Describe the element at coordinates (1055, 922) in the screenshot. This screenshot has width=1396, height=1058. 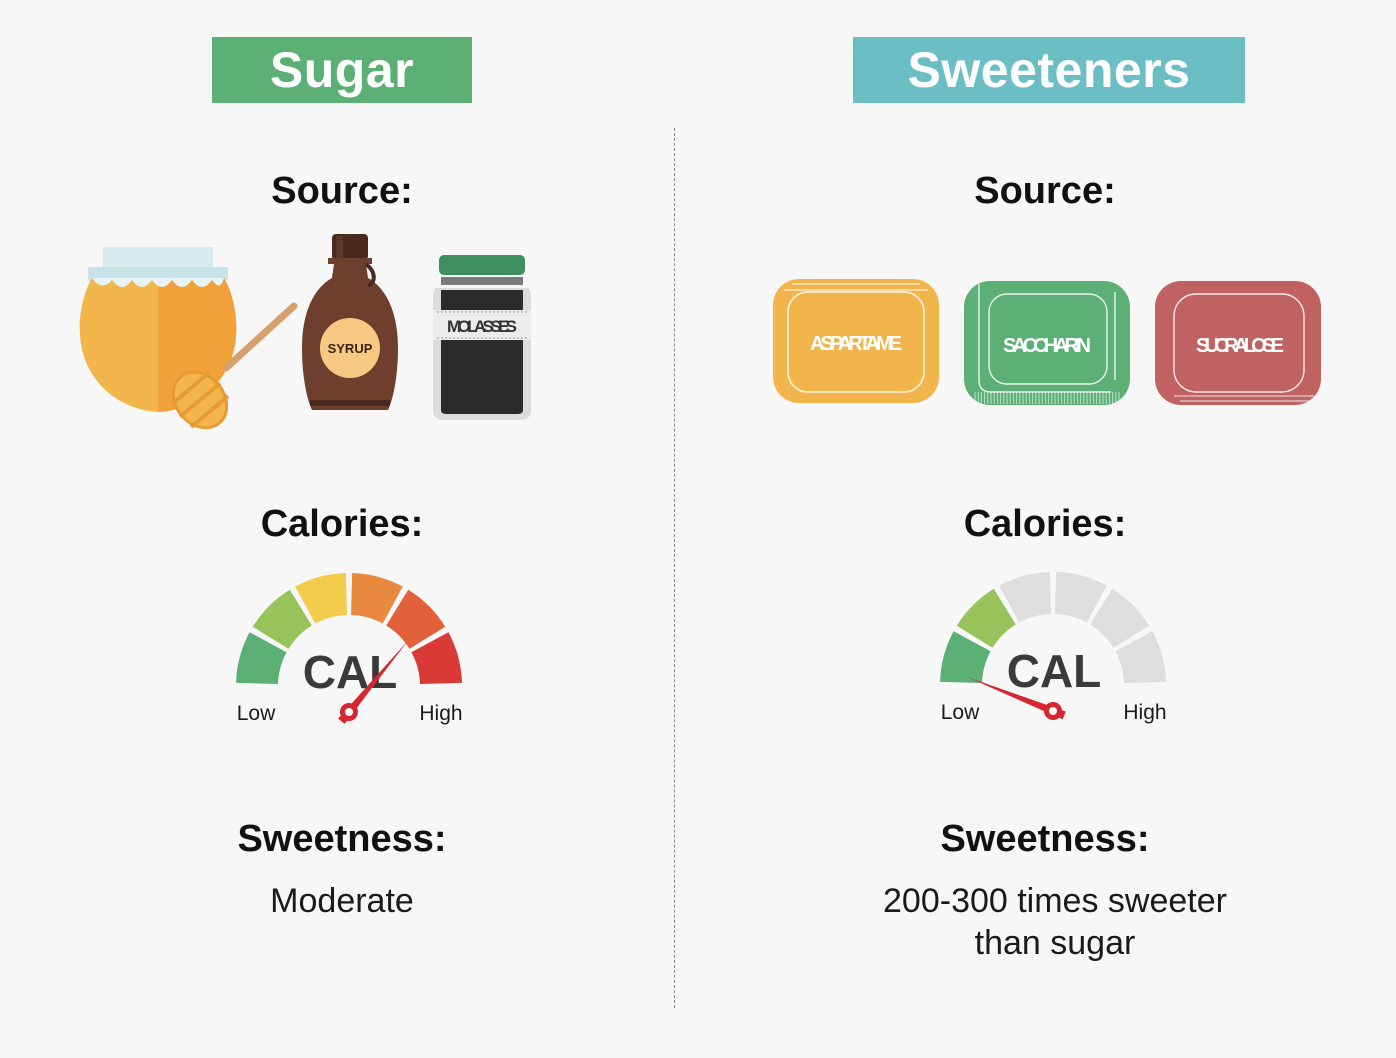
I see `sweeteners-sweetness-value: 200-300 times sweeter than sugar` at that location.